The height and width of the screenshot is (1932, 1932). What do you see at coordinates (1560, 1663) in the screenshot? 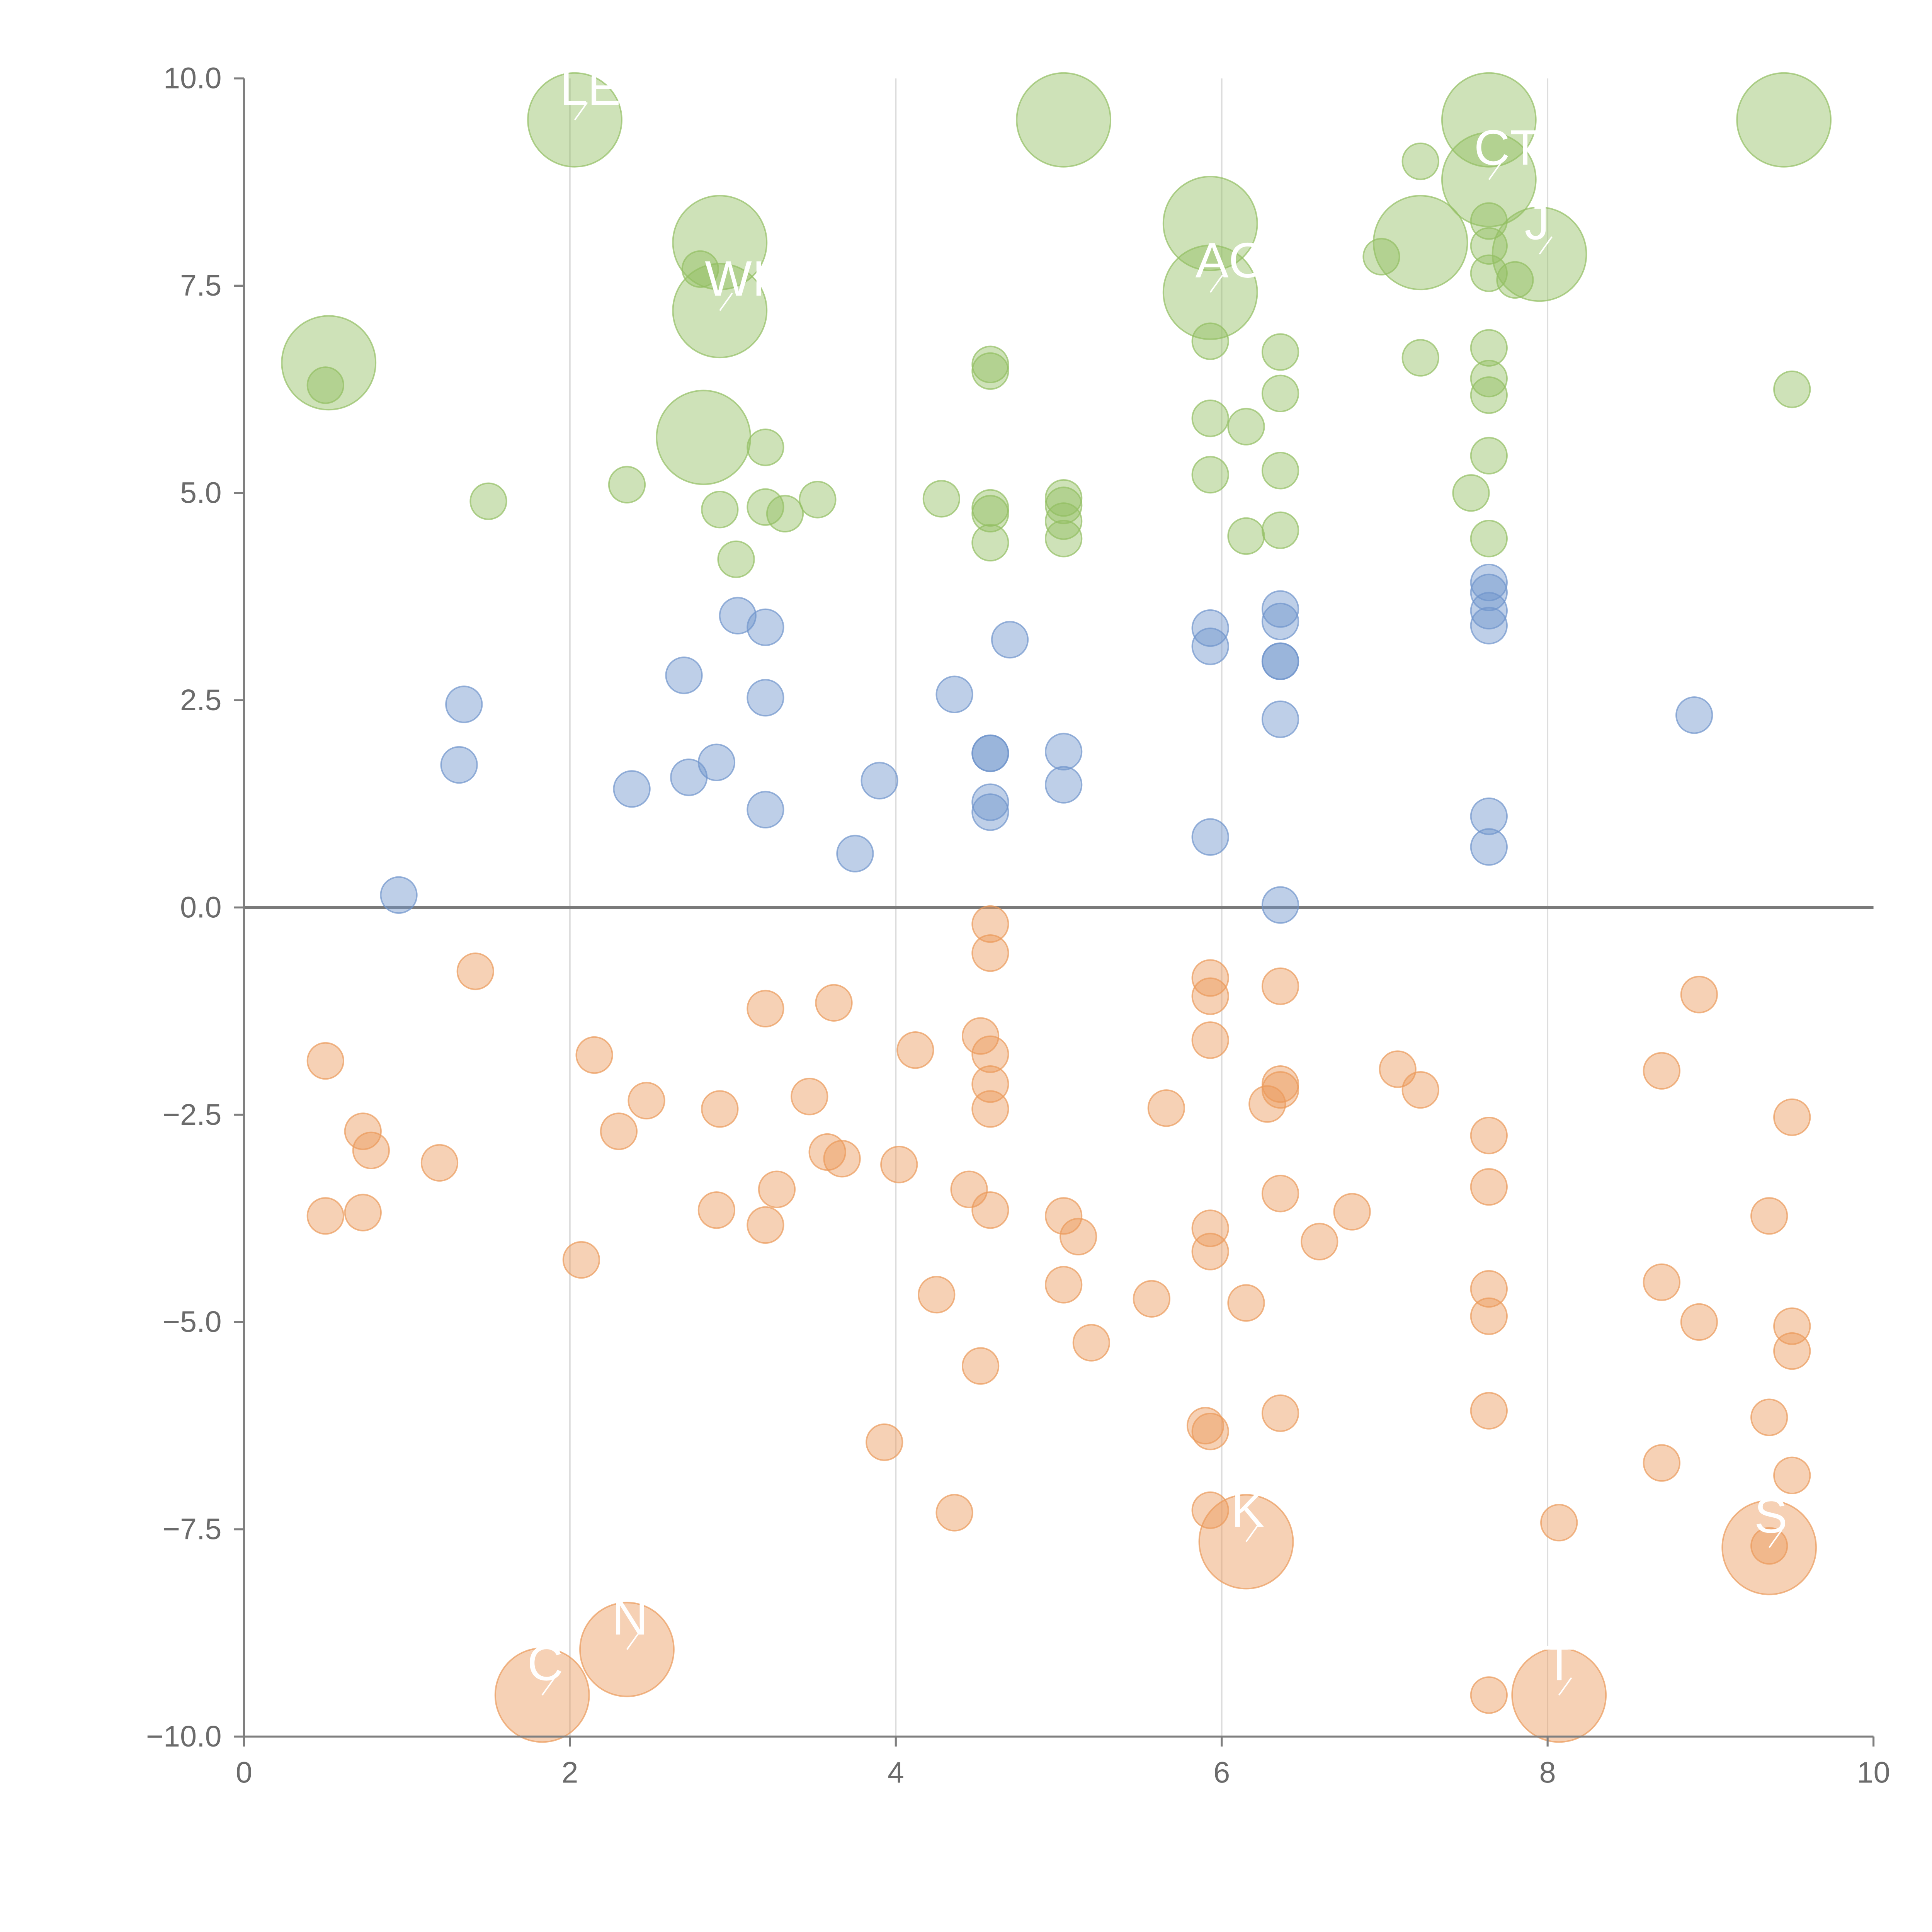
I see `annotation-label: T` at bounding box center [1560, 1663].